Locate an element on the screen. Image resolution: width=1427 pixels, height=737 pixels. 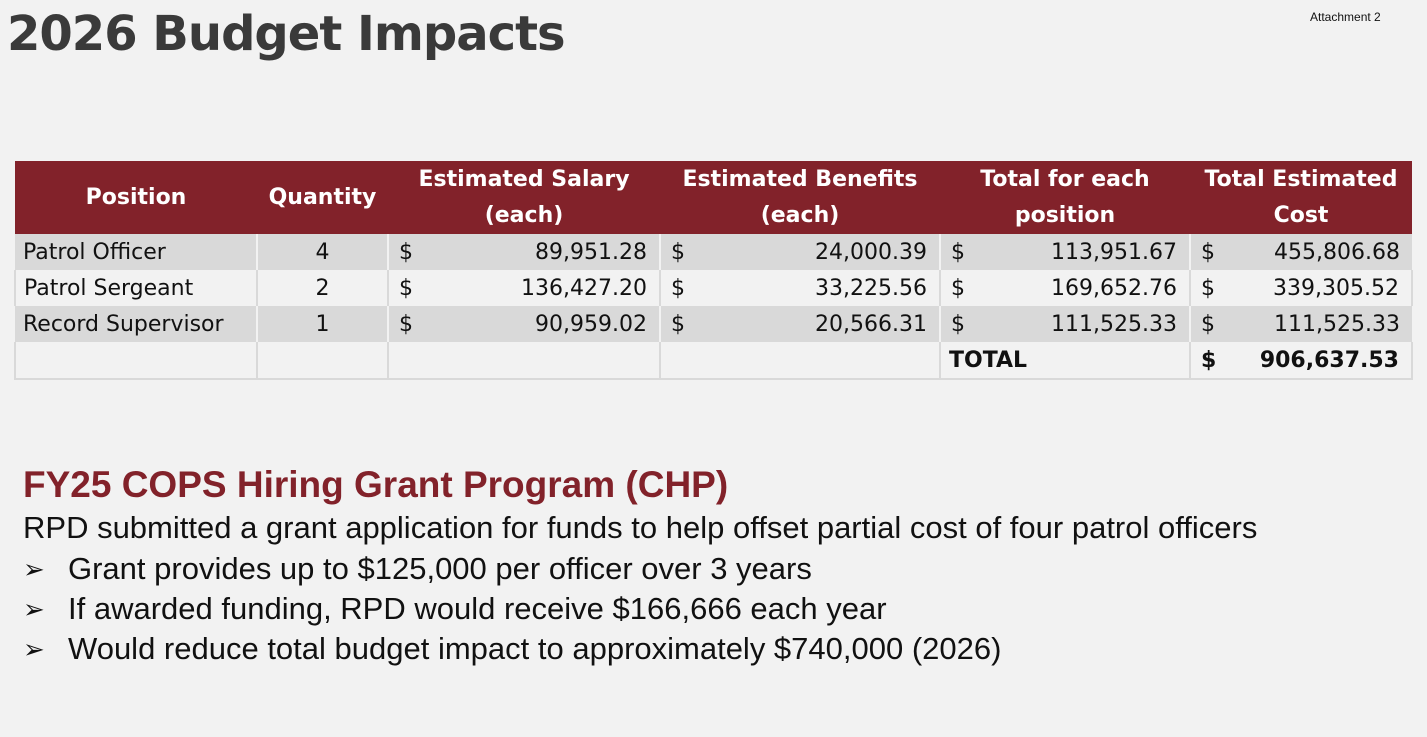
cell-benefits: $33,225.56 is located at coordinates (800, 288).